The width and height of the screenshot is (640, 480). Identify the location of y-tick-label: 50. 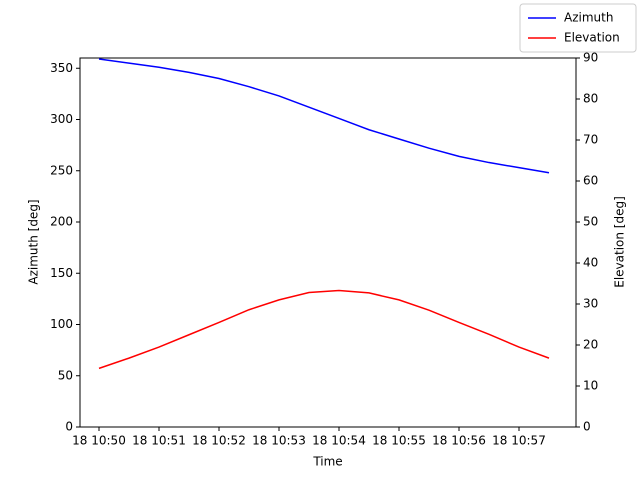
(65, 375).